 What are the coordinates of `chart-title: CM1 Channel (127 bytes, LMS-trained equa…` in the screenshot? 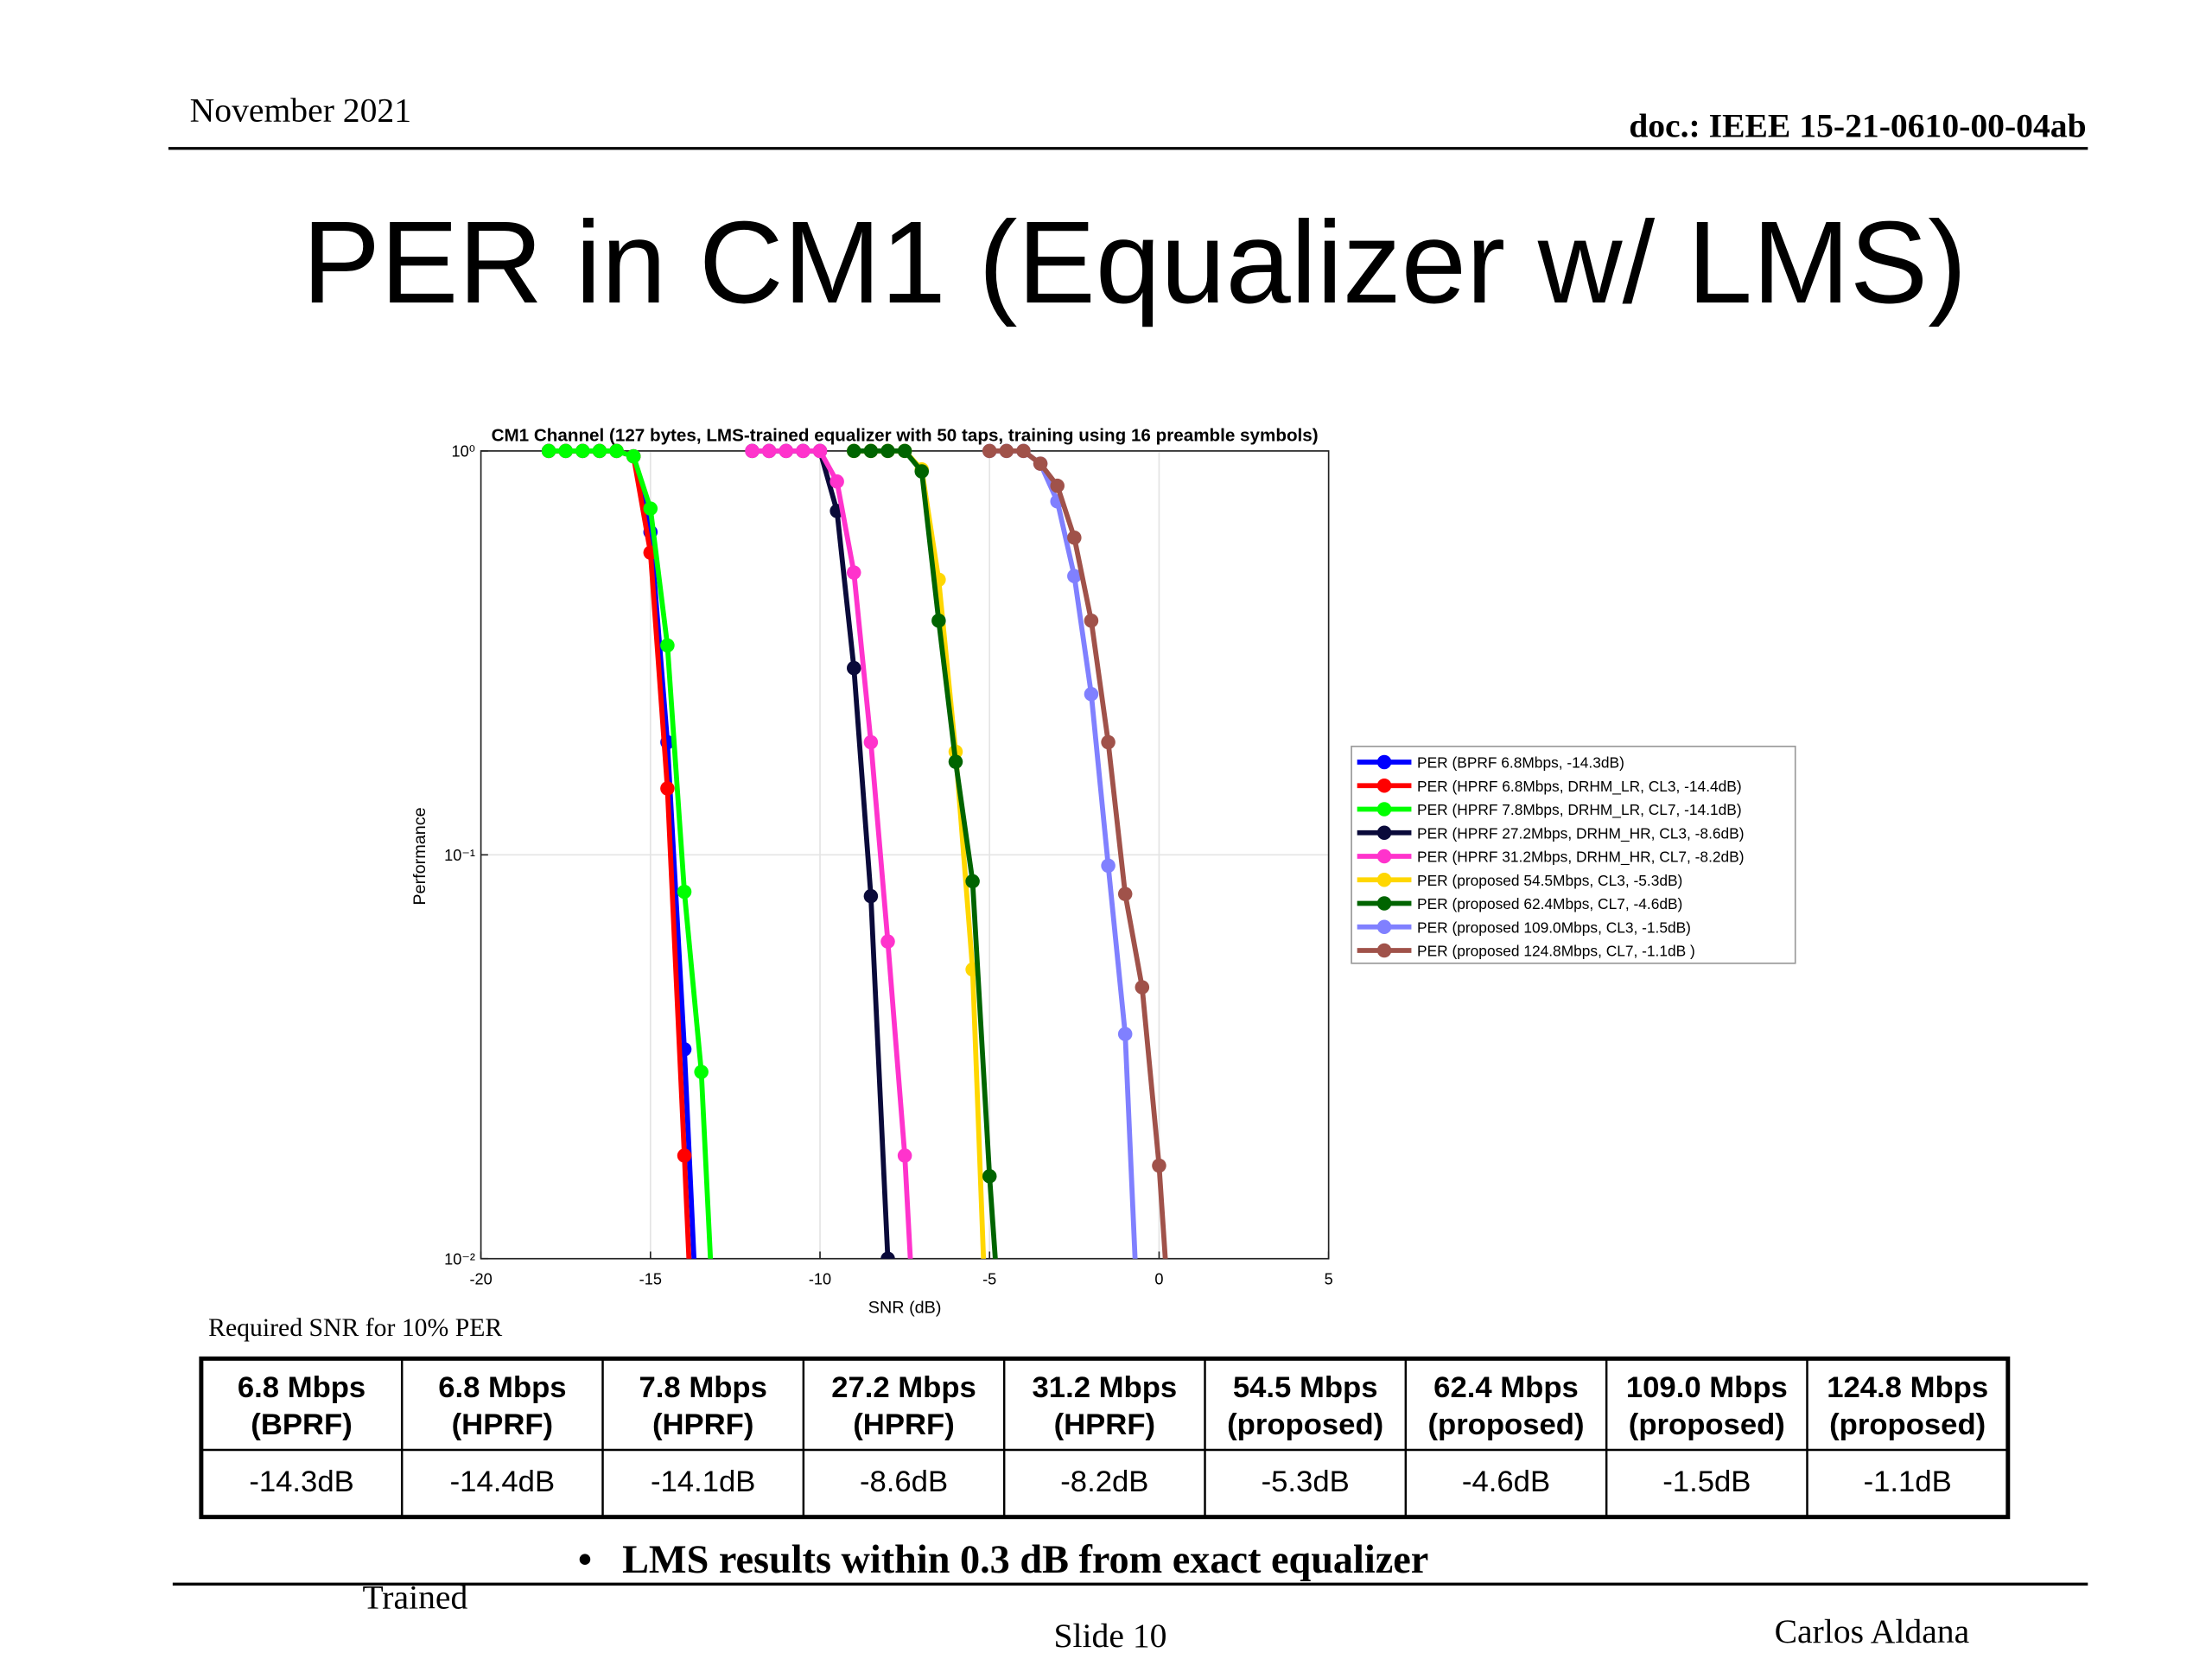 It's located at (905, 435).